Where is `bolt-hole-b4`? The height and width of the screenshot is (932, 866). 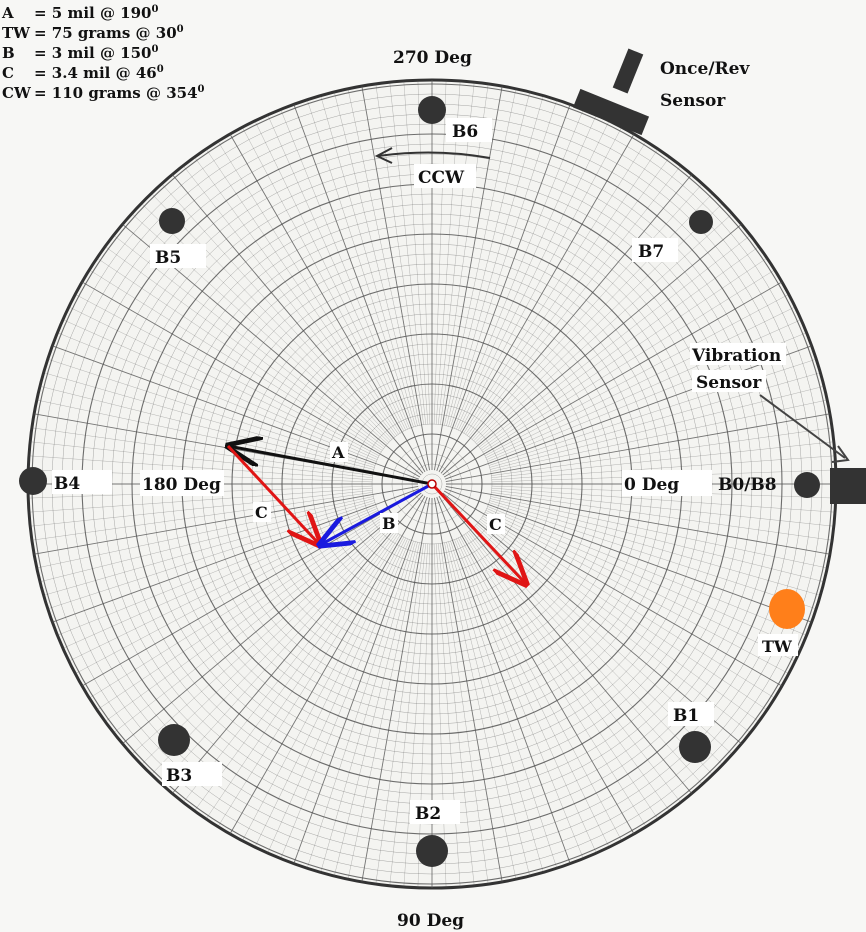
bolt-hole-b4 is located at coordinates (33, 481).